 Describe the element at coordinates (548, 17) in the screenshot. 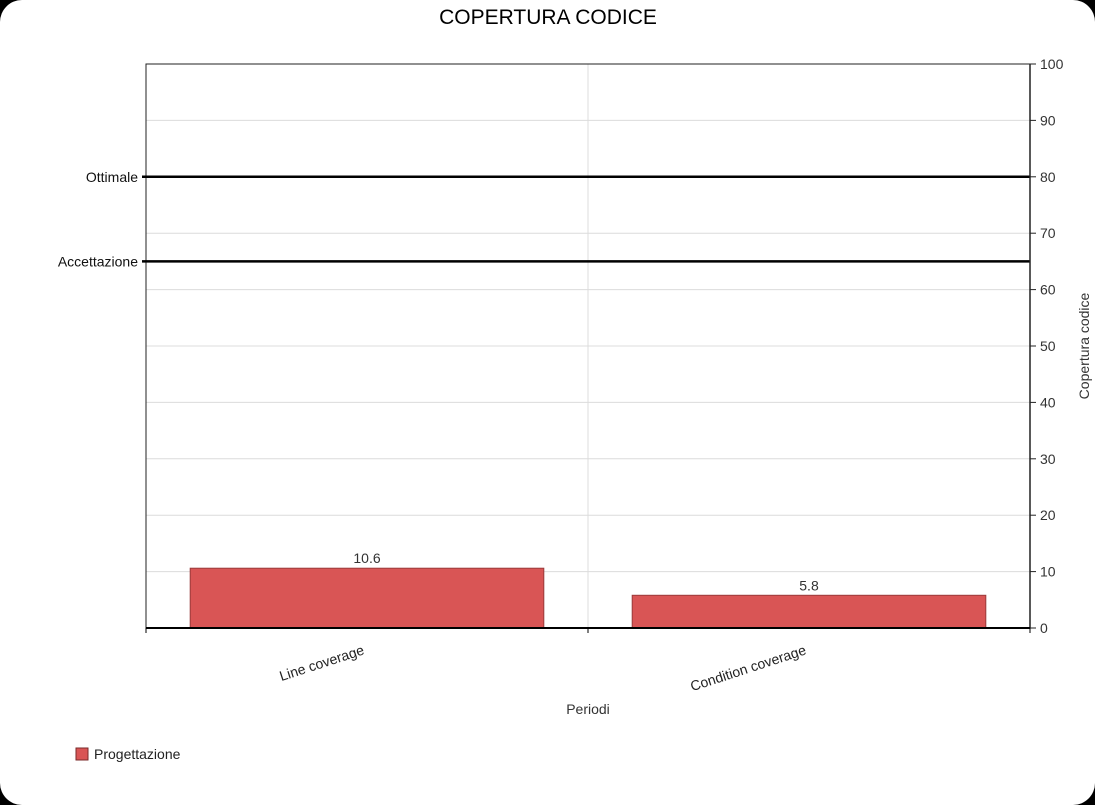

I see `chart-title: COPERTURA CODICE` at that location.